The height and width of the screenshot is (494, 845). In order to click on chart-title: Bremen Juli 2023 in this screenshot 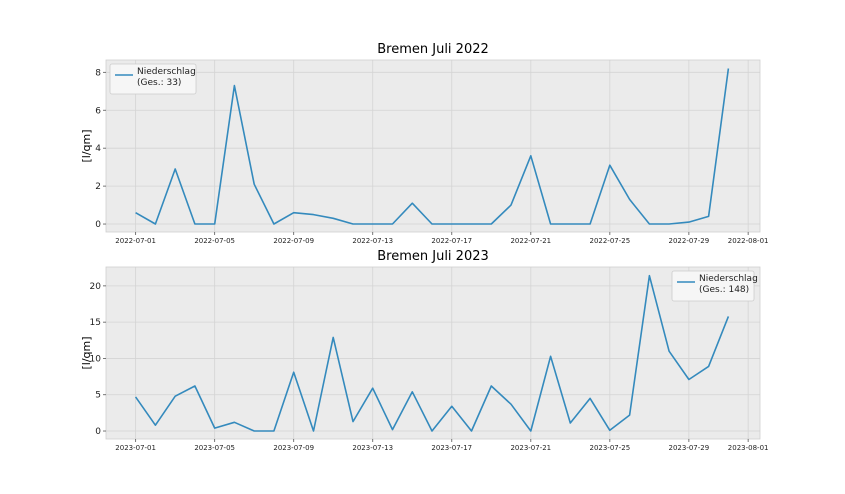, I will do `click(433, 256)`.